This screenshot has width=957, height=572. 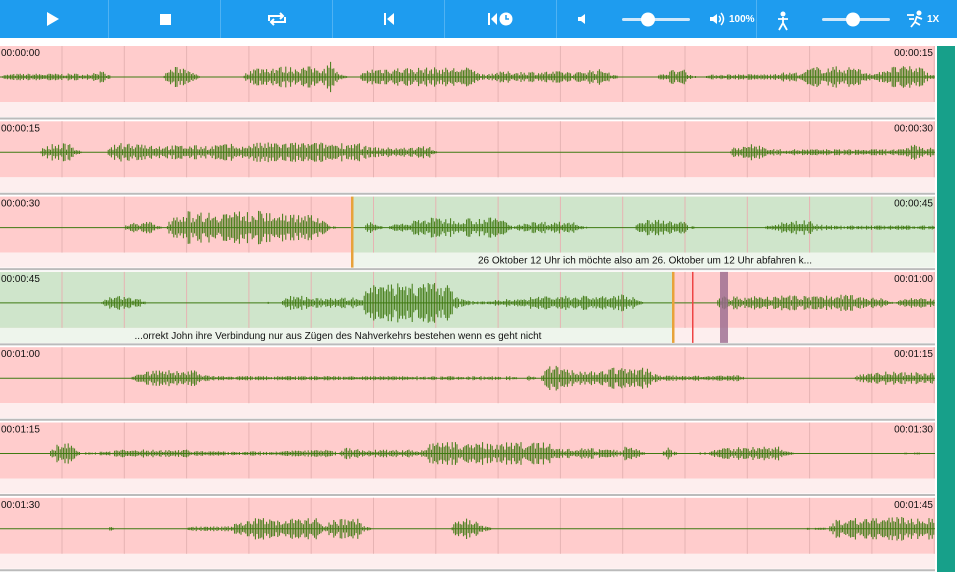 What do you see at coordinates (913, 505) in the screenshot?
I see `end-time: 00:01:45` at bounding box center [913, 505].